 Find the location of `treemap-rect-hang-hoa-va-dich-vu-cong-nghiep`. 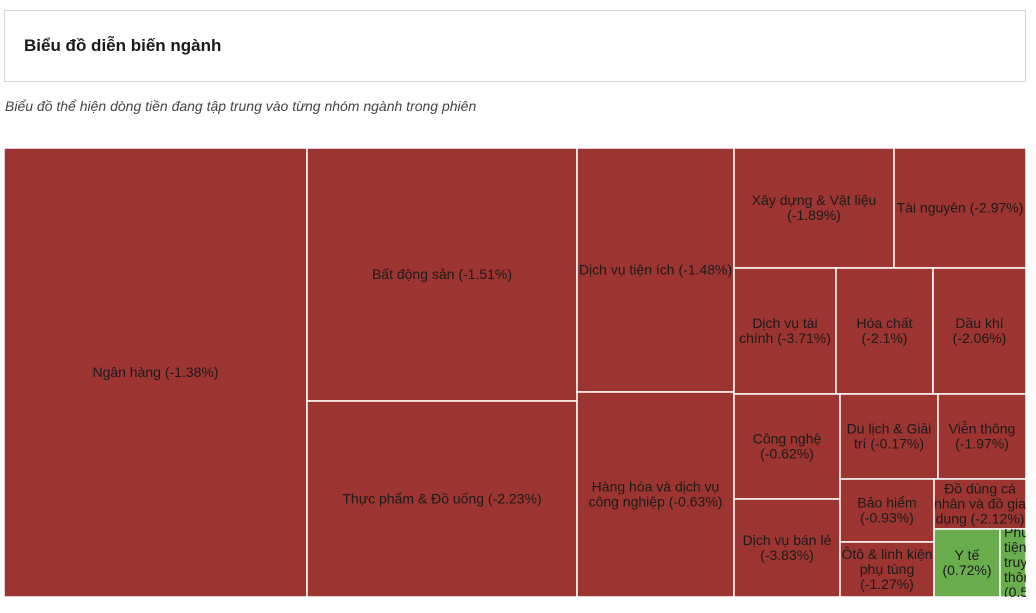

treemap-rect-hang-hoa-va-dich-vu-cong-nghiep is located at coordinates (655, 494).